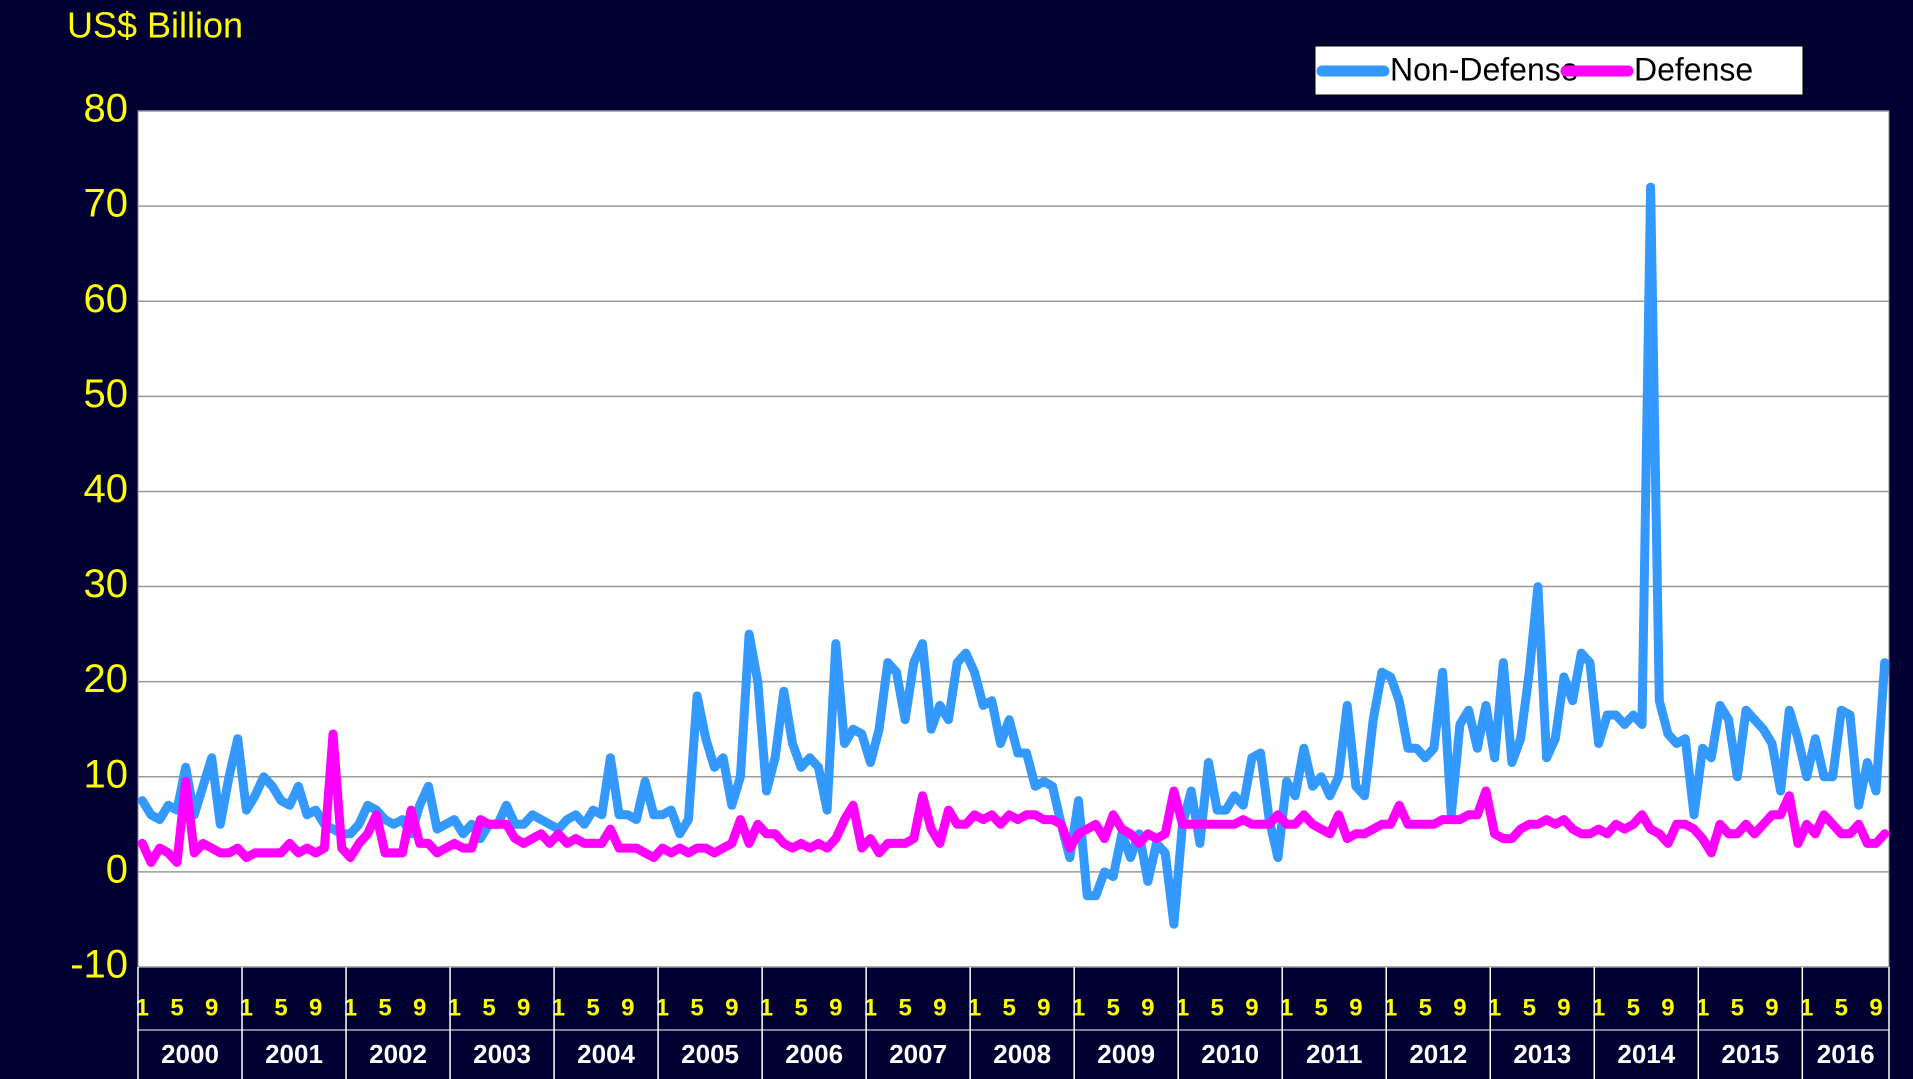 This screenshot has height=1079, width=1913. Describe the element at coordinates (918, 1054) in the screenshot. I see `year-label: 2007` at that location.